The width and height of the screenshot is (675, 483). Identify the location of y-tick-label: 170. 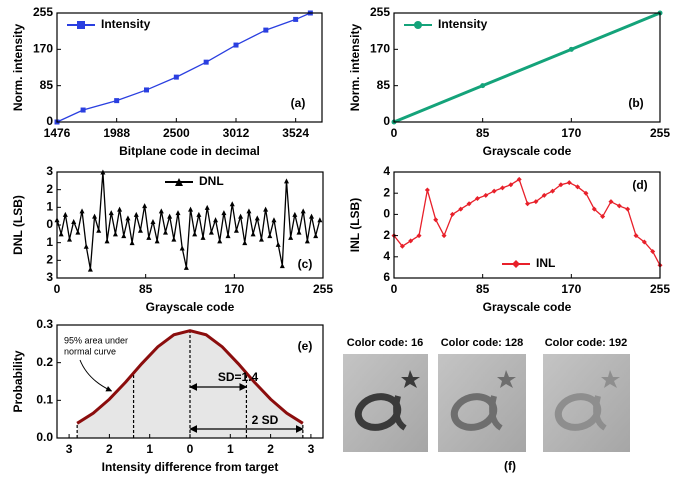
(380, 49).